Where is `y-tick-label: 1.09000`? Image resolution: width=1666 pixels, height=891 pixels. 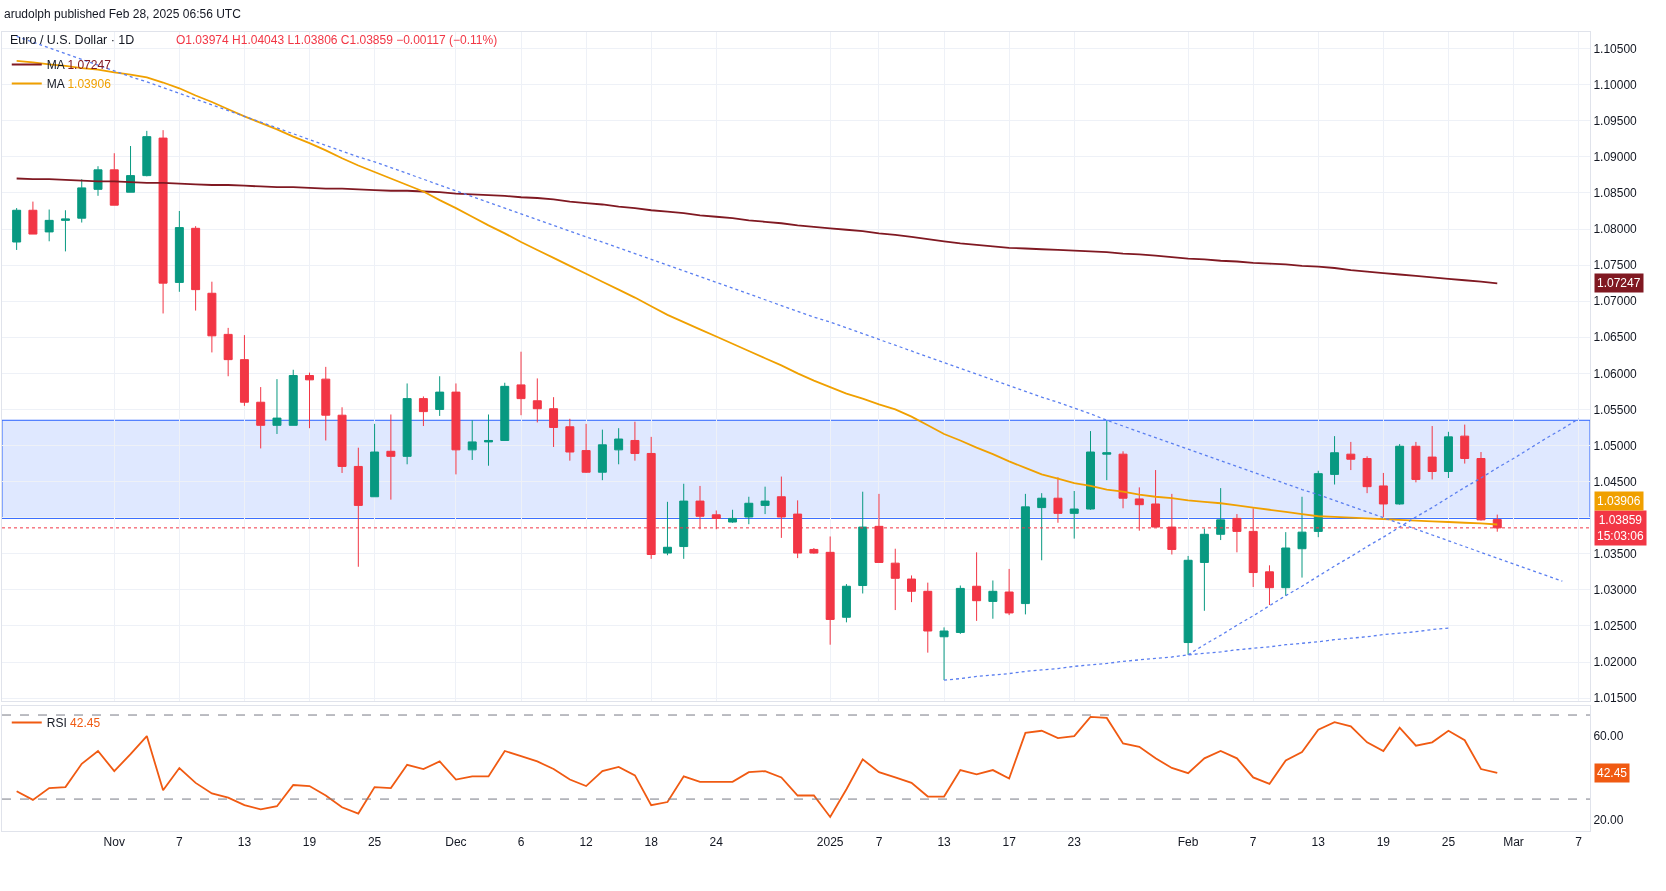
y-tick-label: 1.09000 is located at coordinates (1615, 157).